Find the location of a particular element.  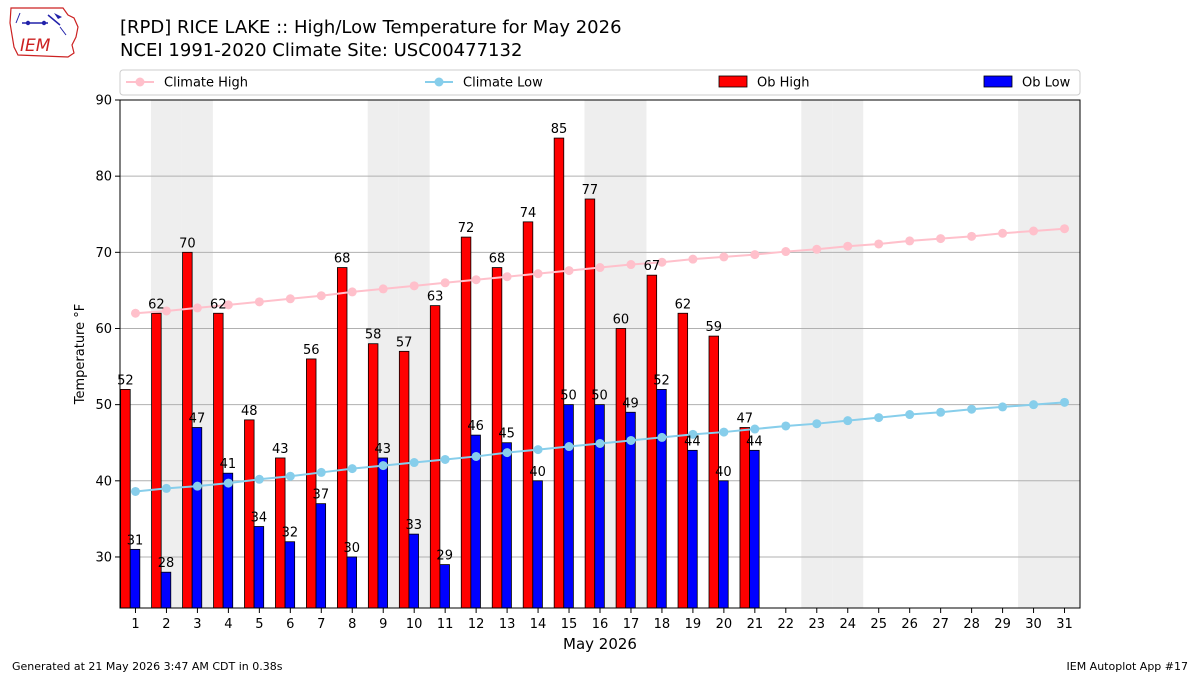

ob-low-label: 33 is located at coordinates (413, 525).